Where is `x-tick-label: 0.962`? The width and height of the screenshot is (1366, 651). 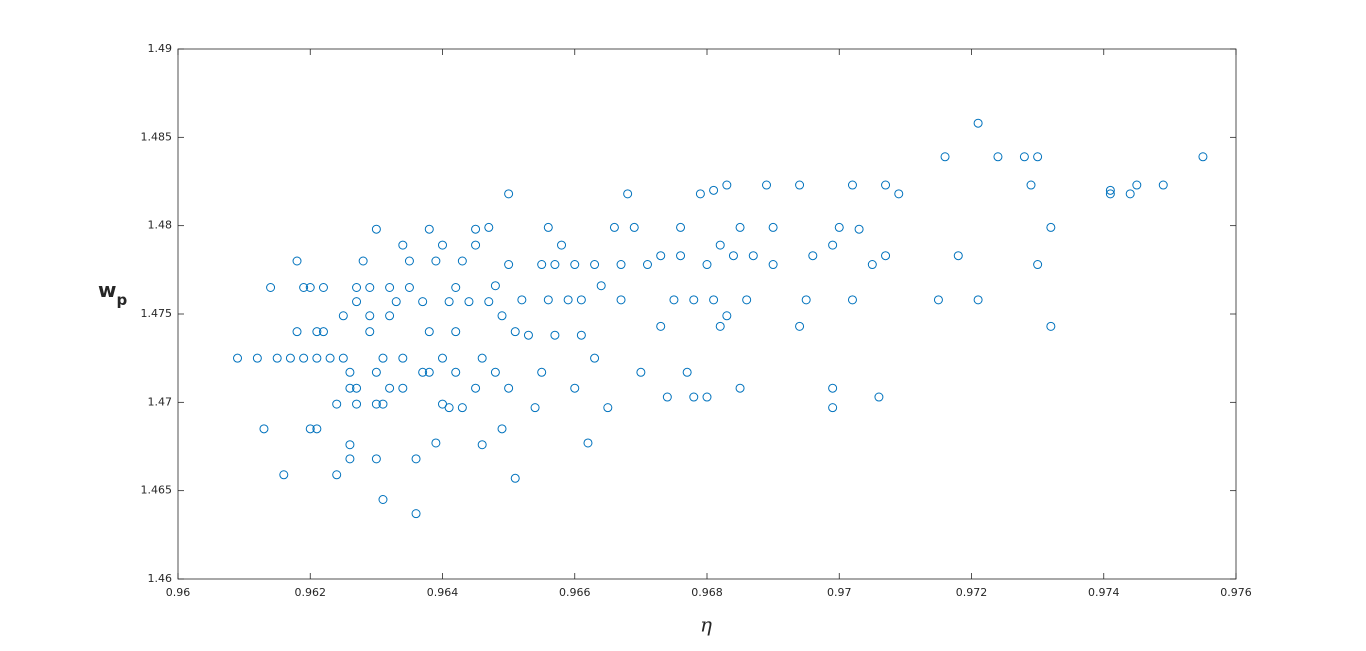
x-tick-label: 0.962 is located at coordinates (311, 592).